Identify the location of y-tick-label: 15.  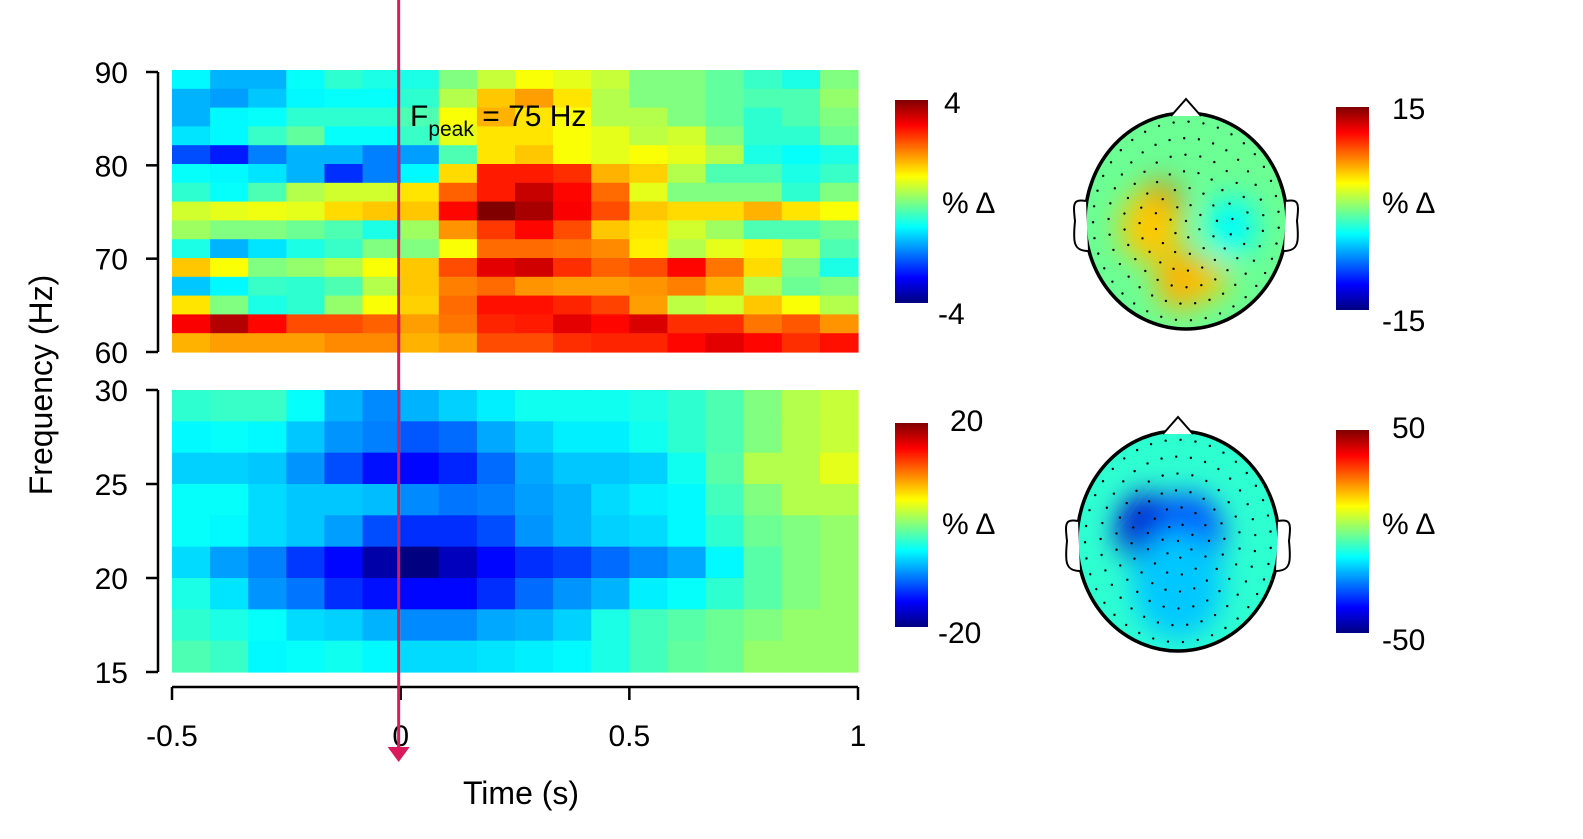
(111, 673).